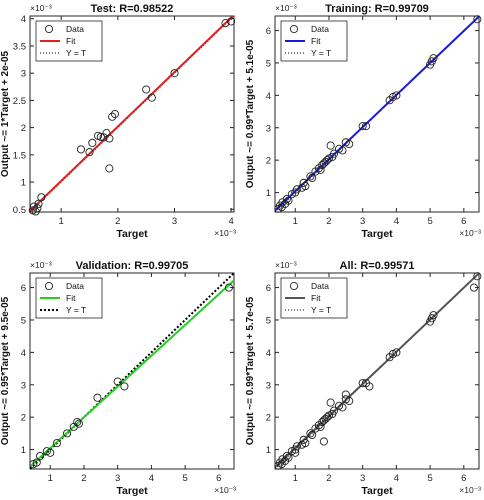  I want to click on chart-title: All: R=0.99571, so click(377, 266).